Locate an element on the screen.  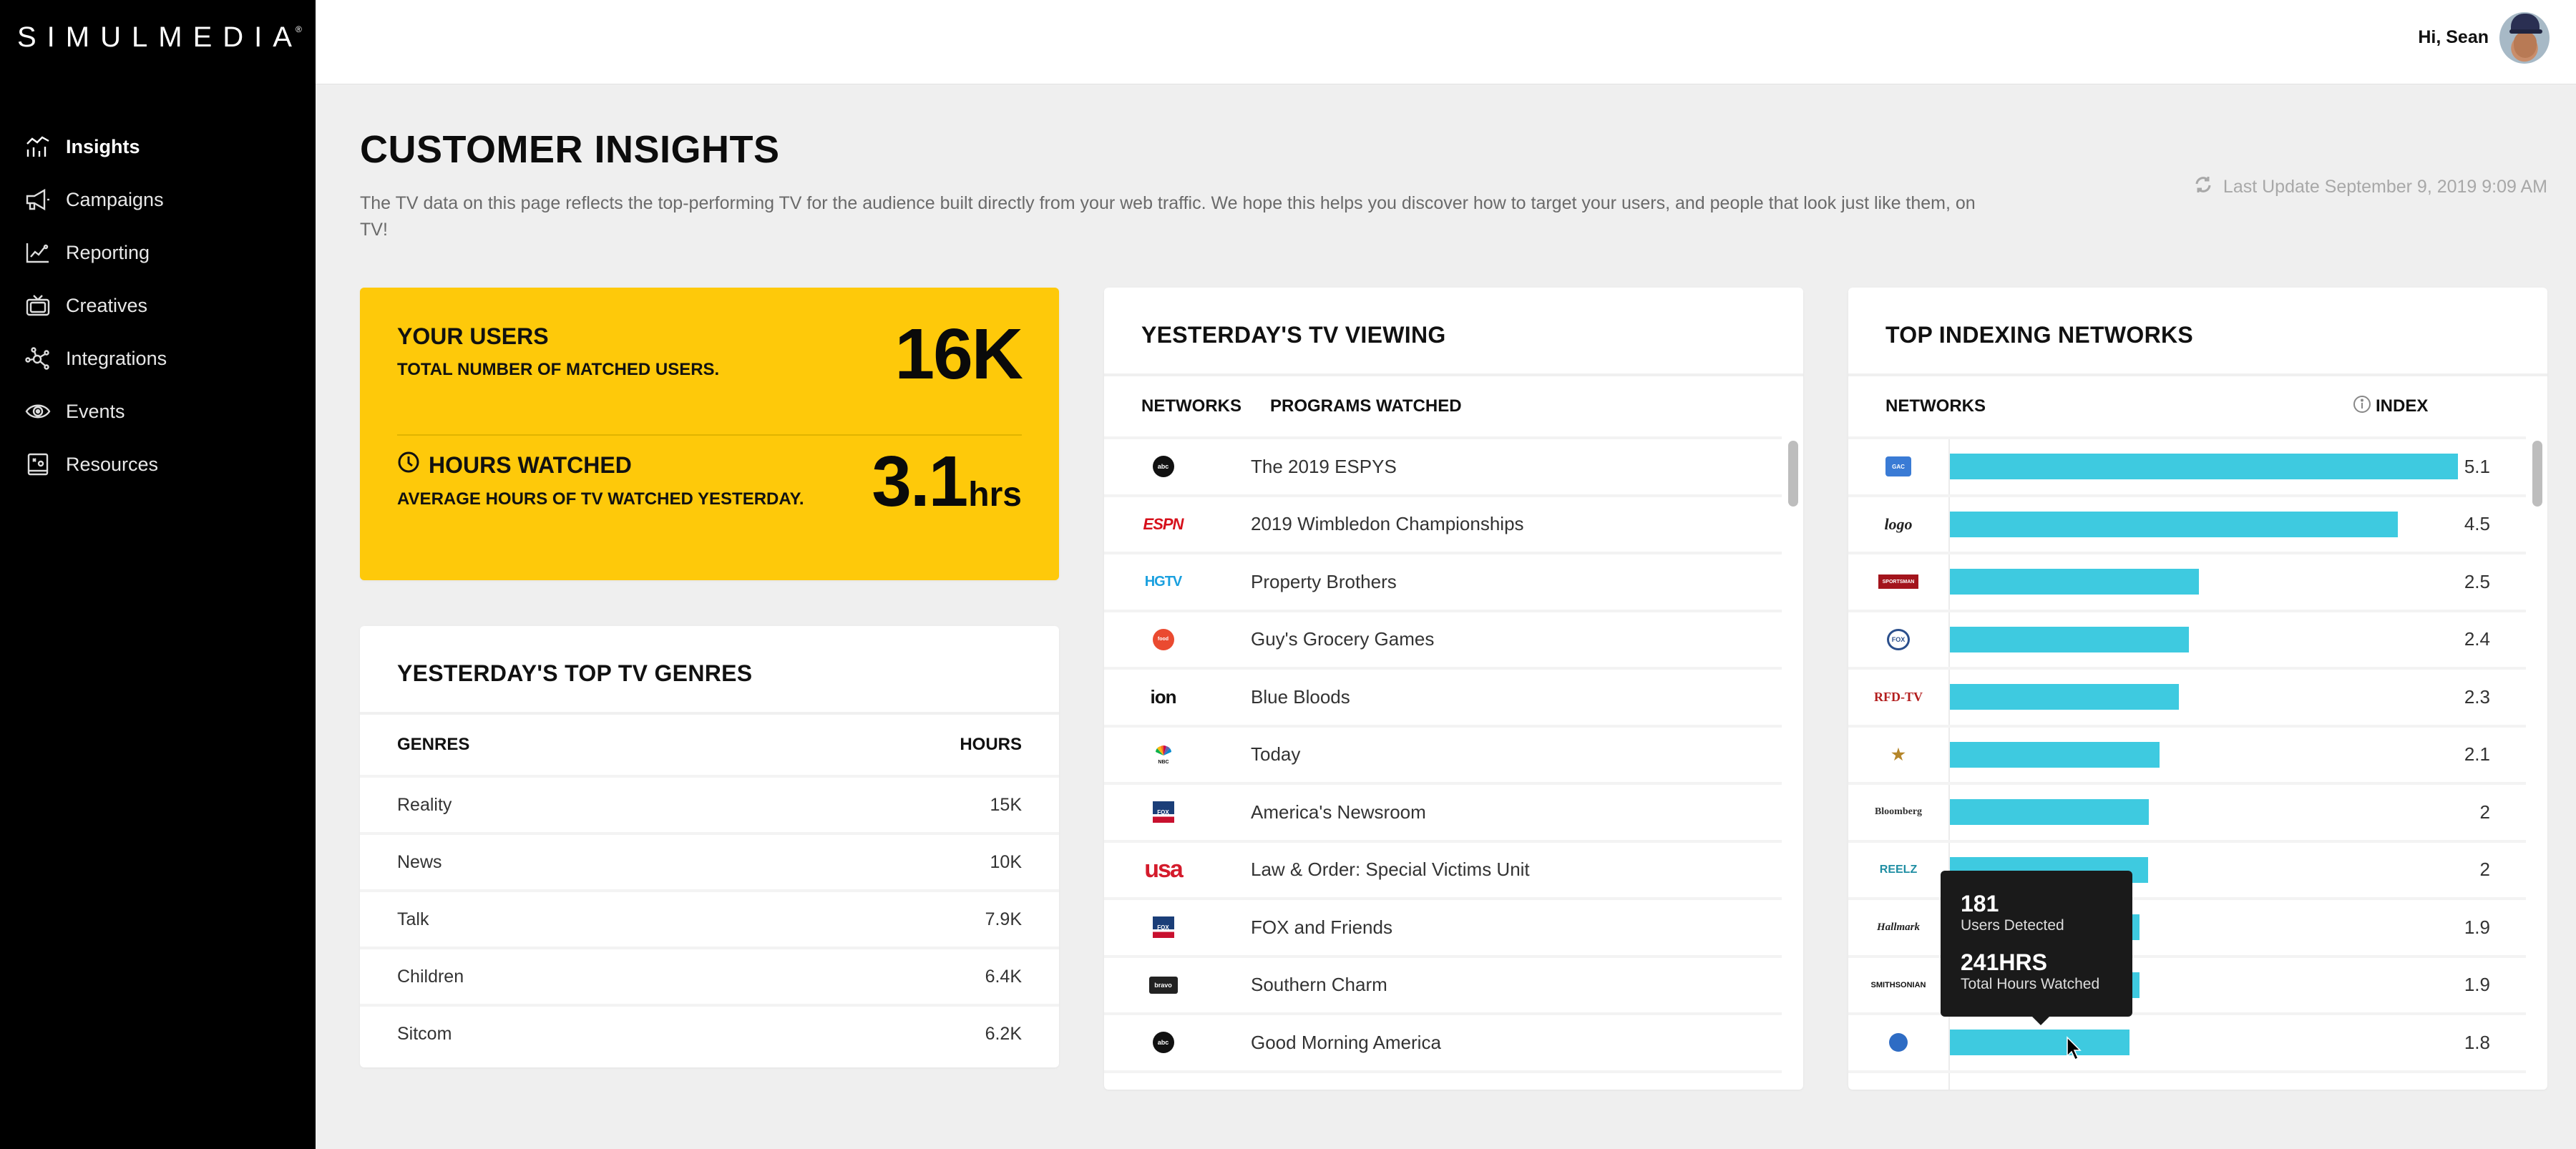
brand-logo: SIMULMEDIA® is located at coordinates (163, 37).